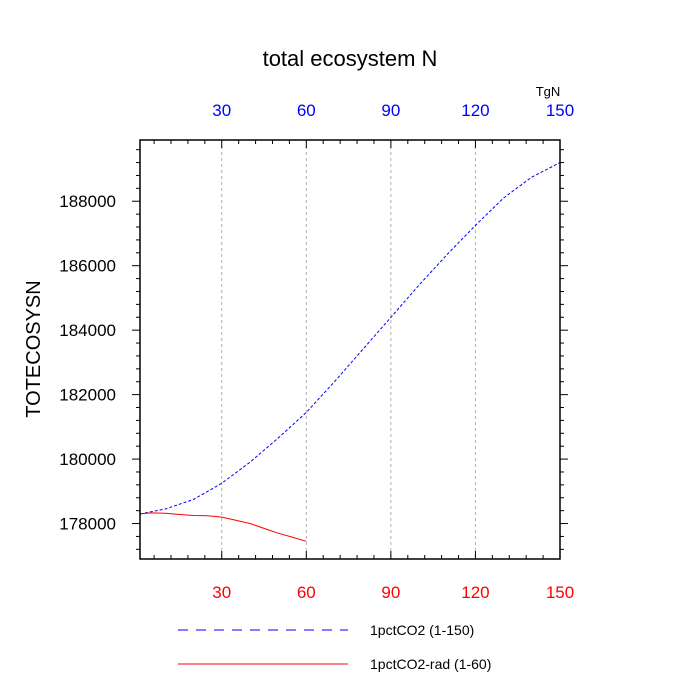 This screenshot has height=700, width=700. What do you see at coordinates (87, 459) in the screenshot?
I see `y-tick-label: 180000` at bounding box center [87, 459].